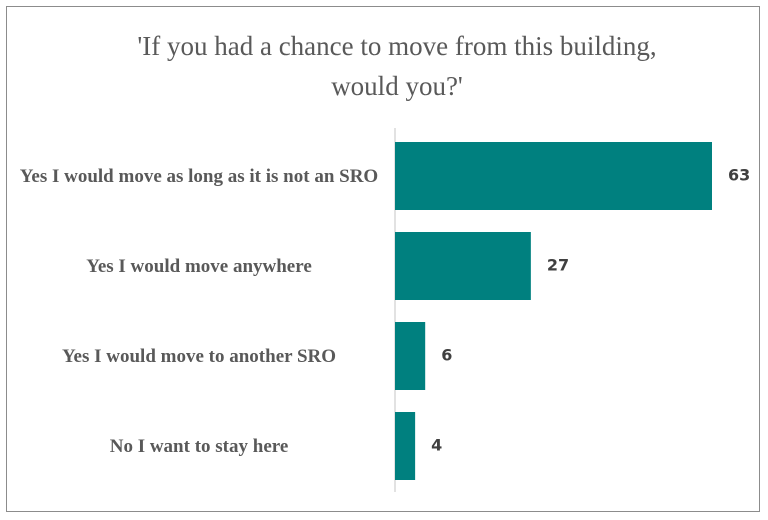 This screenshot has height=520, width=768. Describe the element at coordinates (199, 356) in the screenshot. I see `category-label: Yes I would move to another SRO` at that location.